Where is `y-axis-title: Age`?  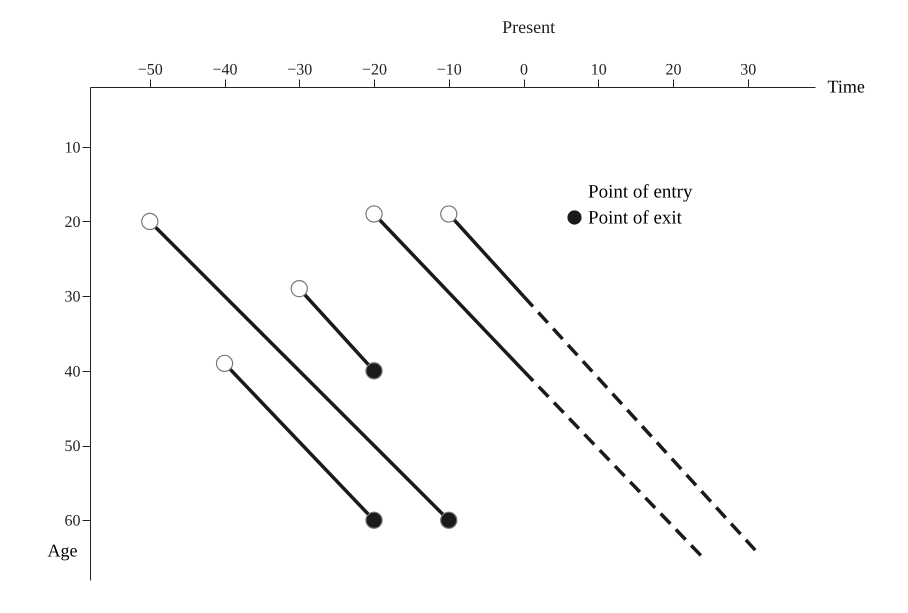
y-axis-title: Age is located at coordinates (63, 550).